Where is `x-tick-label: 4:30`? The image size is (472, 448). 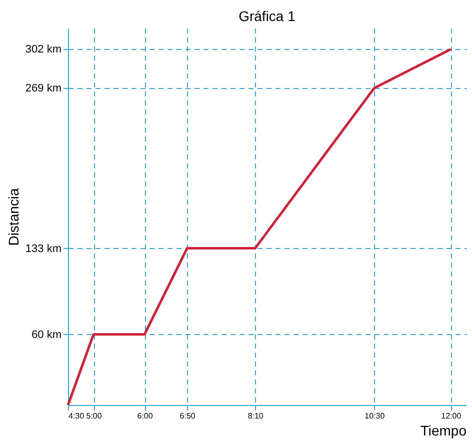 x-tick-label: 4:30 is located at coordinates (76, 416).